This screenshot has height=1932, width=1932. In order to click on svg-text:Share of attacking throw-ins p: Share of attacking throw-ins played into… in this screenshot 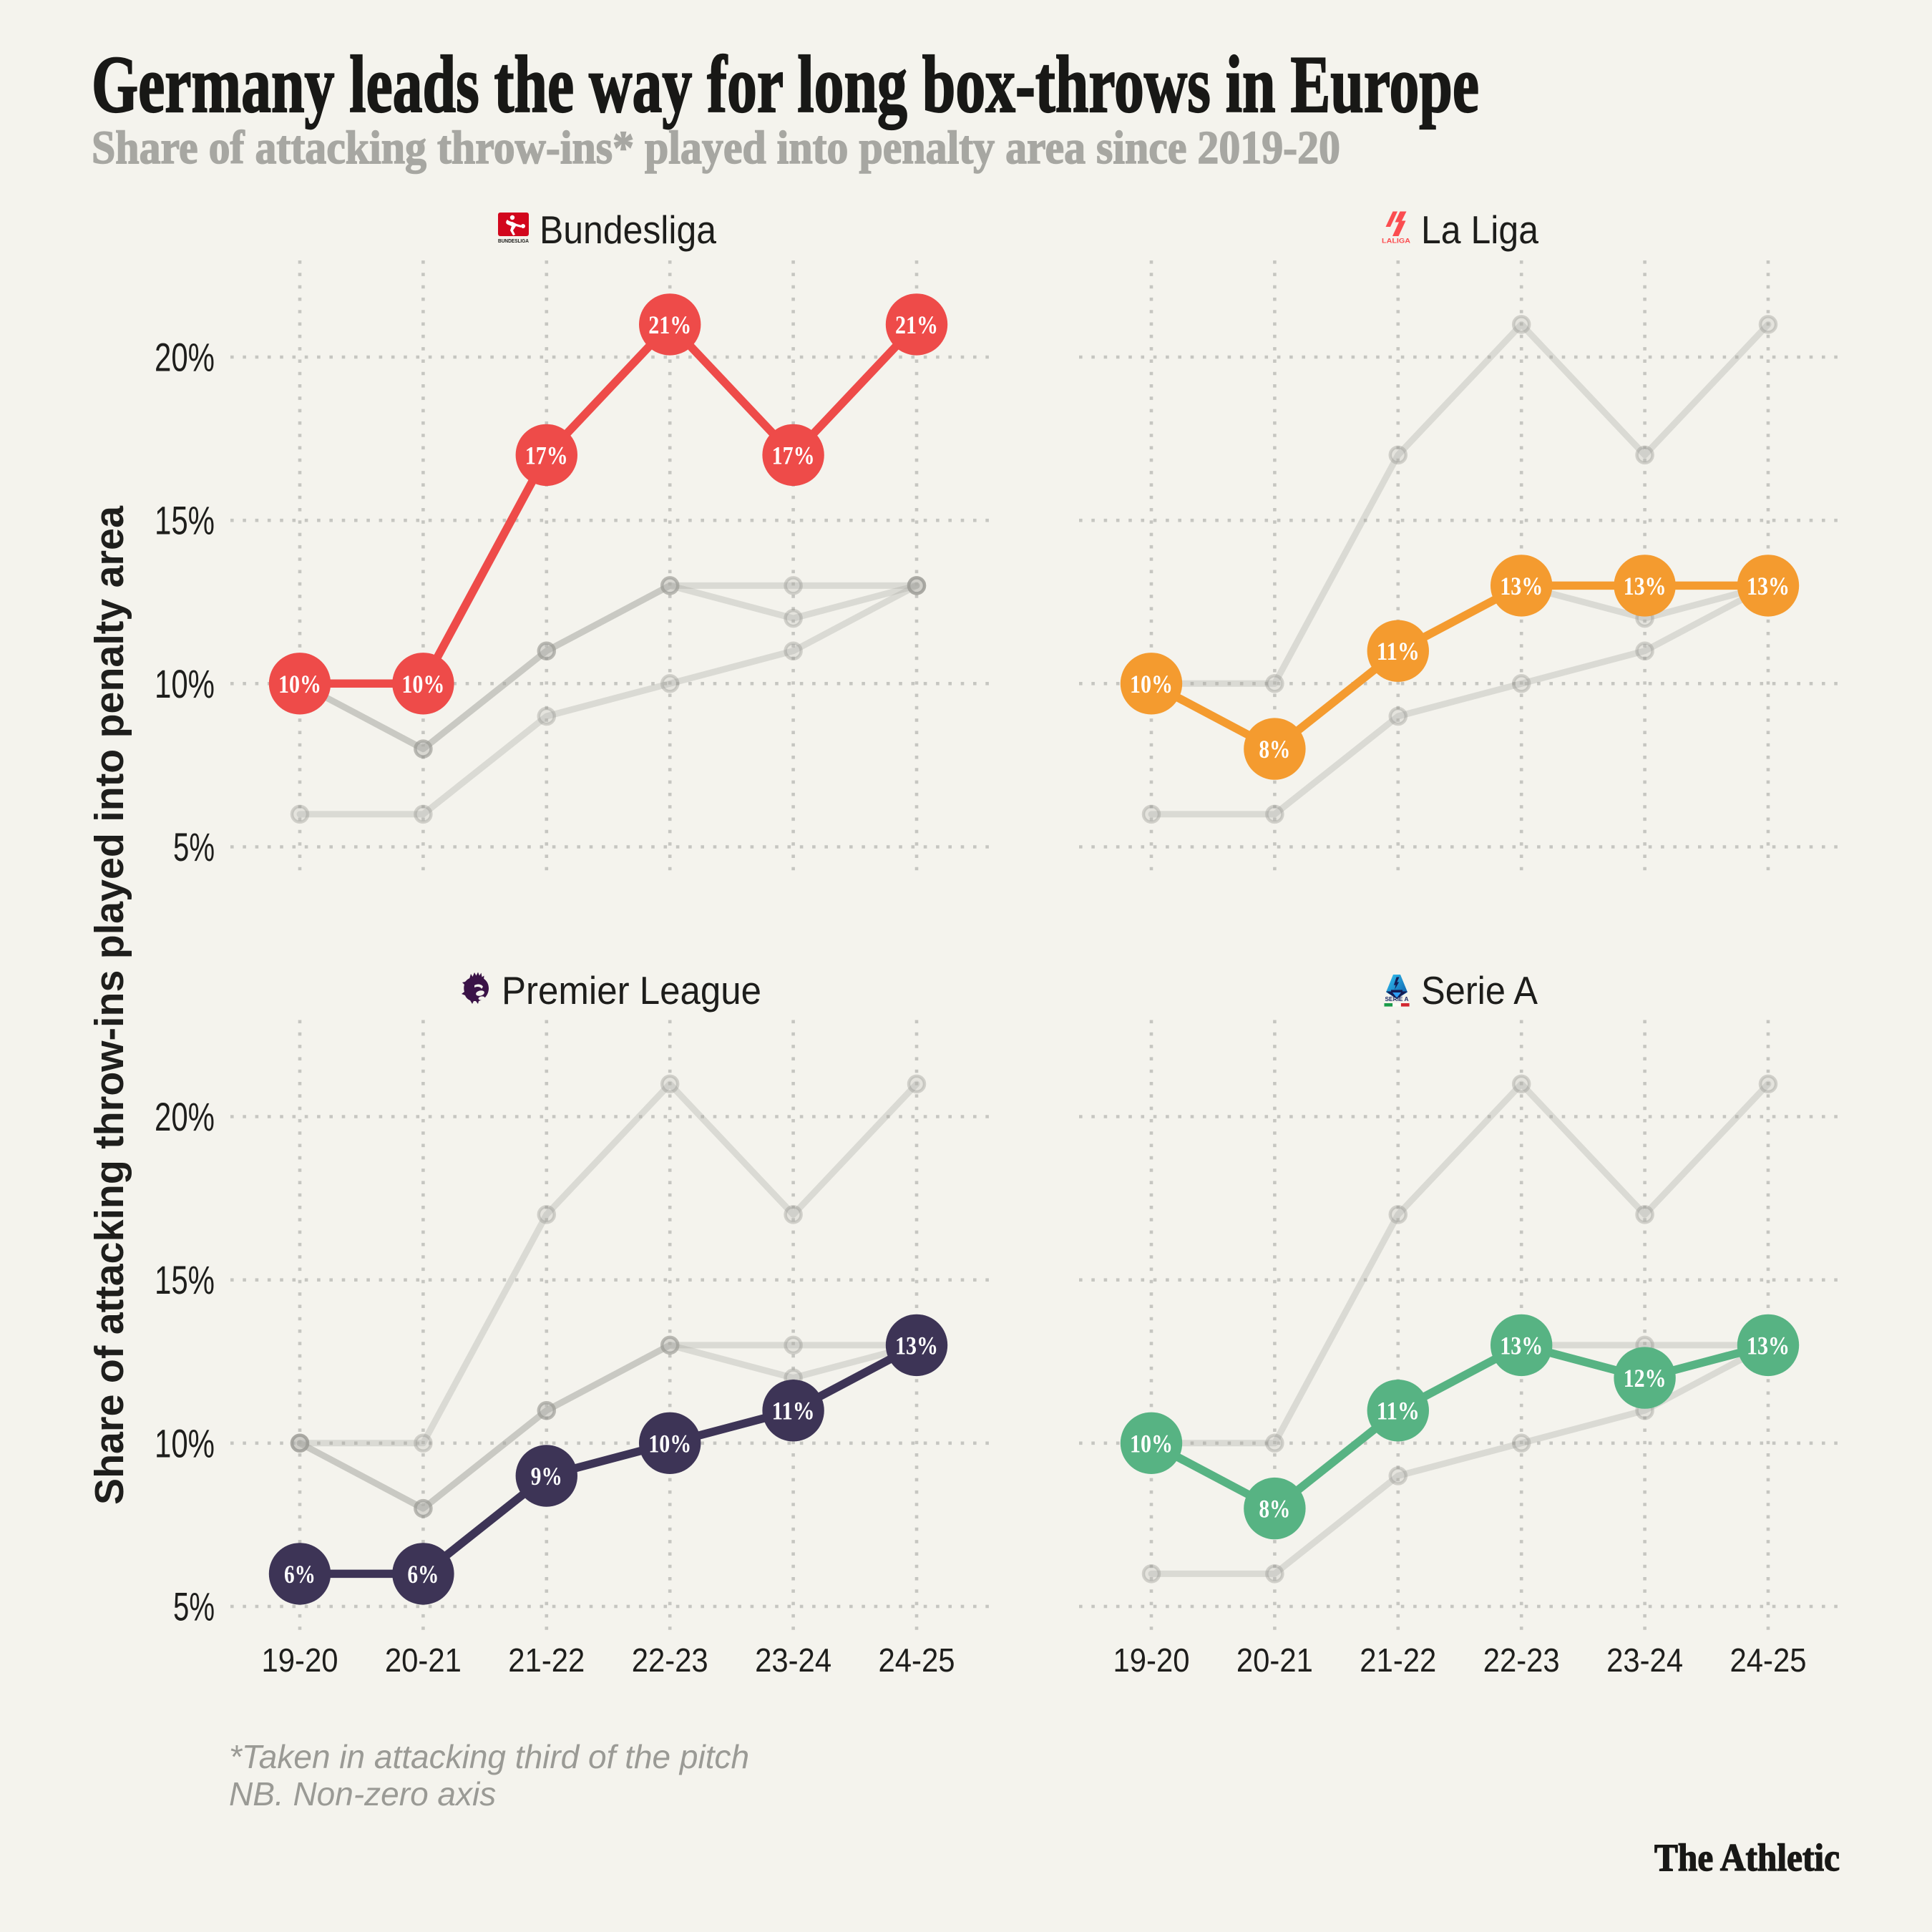, I will do `click(109, 1005)`.